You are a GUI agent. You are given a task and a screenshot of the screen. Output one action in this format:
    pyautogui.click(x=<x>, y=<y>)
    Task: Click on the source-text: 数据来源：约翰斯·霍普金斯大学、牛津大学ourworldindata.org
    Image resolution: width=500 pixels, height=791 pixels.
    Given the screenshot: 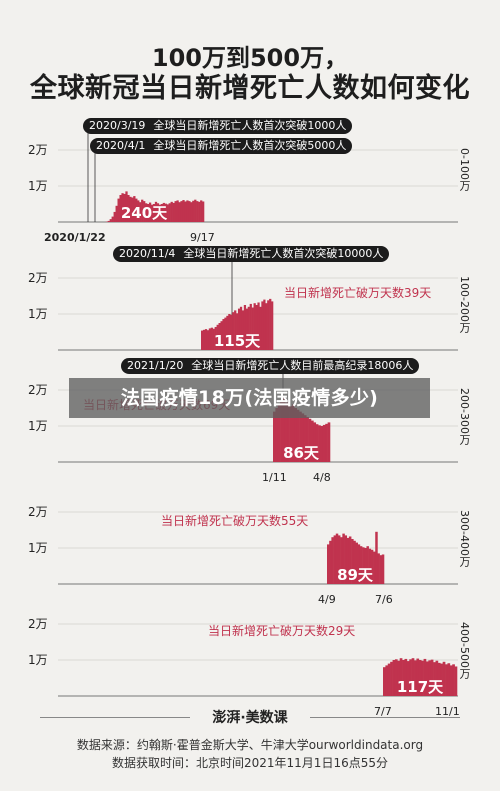 What is the action you would take?
    pyautogui.click(x=250, y=745)
    